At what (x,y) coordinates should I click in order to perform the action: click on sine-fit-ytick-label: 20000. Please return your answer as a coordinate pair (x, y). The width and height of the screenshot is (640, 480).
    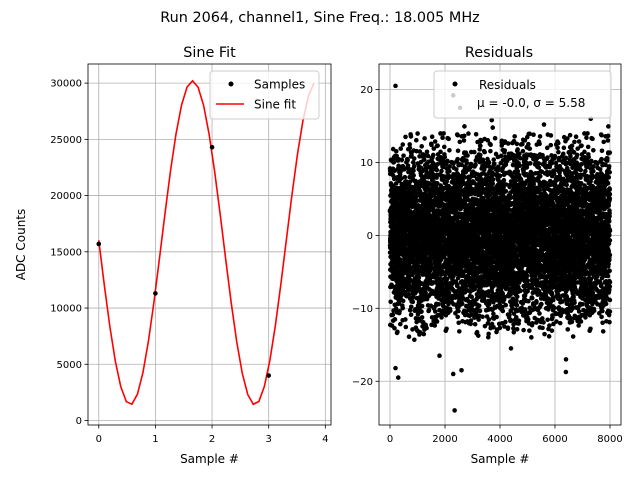
    Looking at the image, I should click on (66, 196).